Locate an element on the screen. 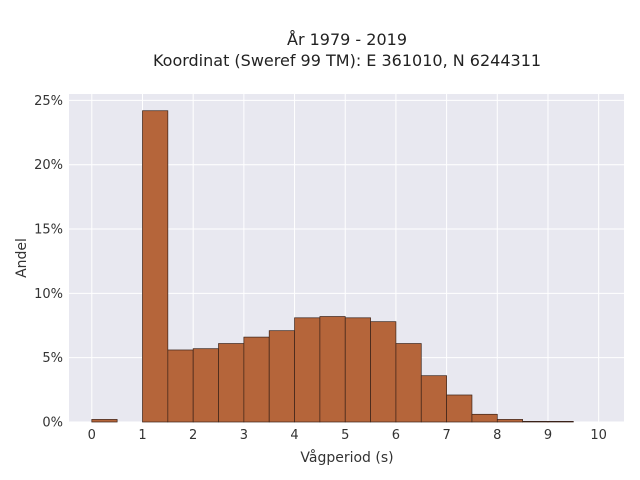 This screenshot has height=480, width=640. y-axis-ticks: 0% 5% 10% 15% 20% 25% is located at coordinates (48, 262).